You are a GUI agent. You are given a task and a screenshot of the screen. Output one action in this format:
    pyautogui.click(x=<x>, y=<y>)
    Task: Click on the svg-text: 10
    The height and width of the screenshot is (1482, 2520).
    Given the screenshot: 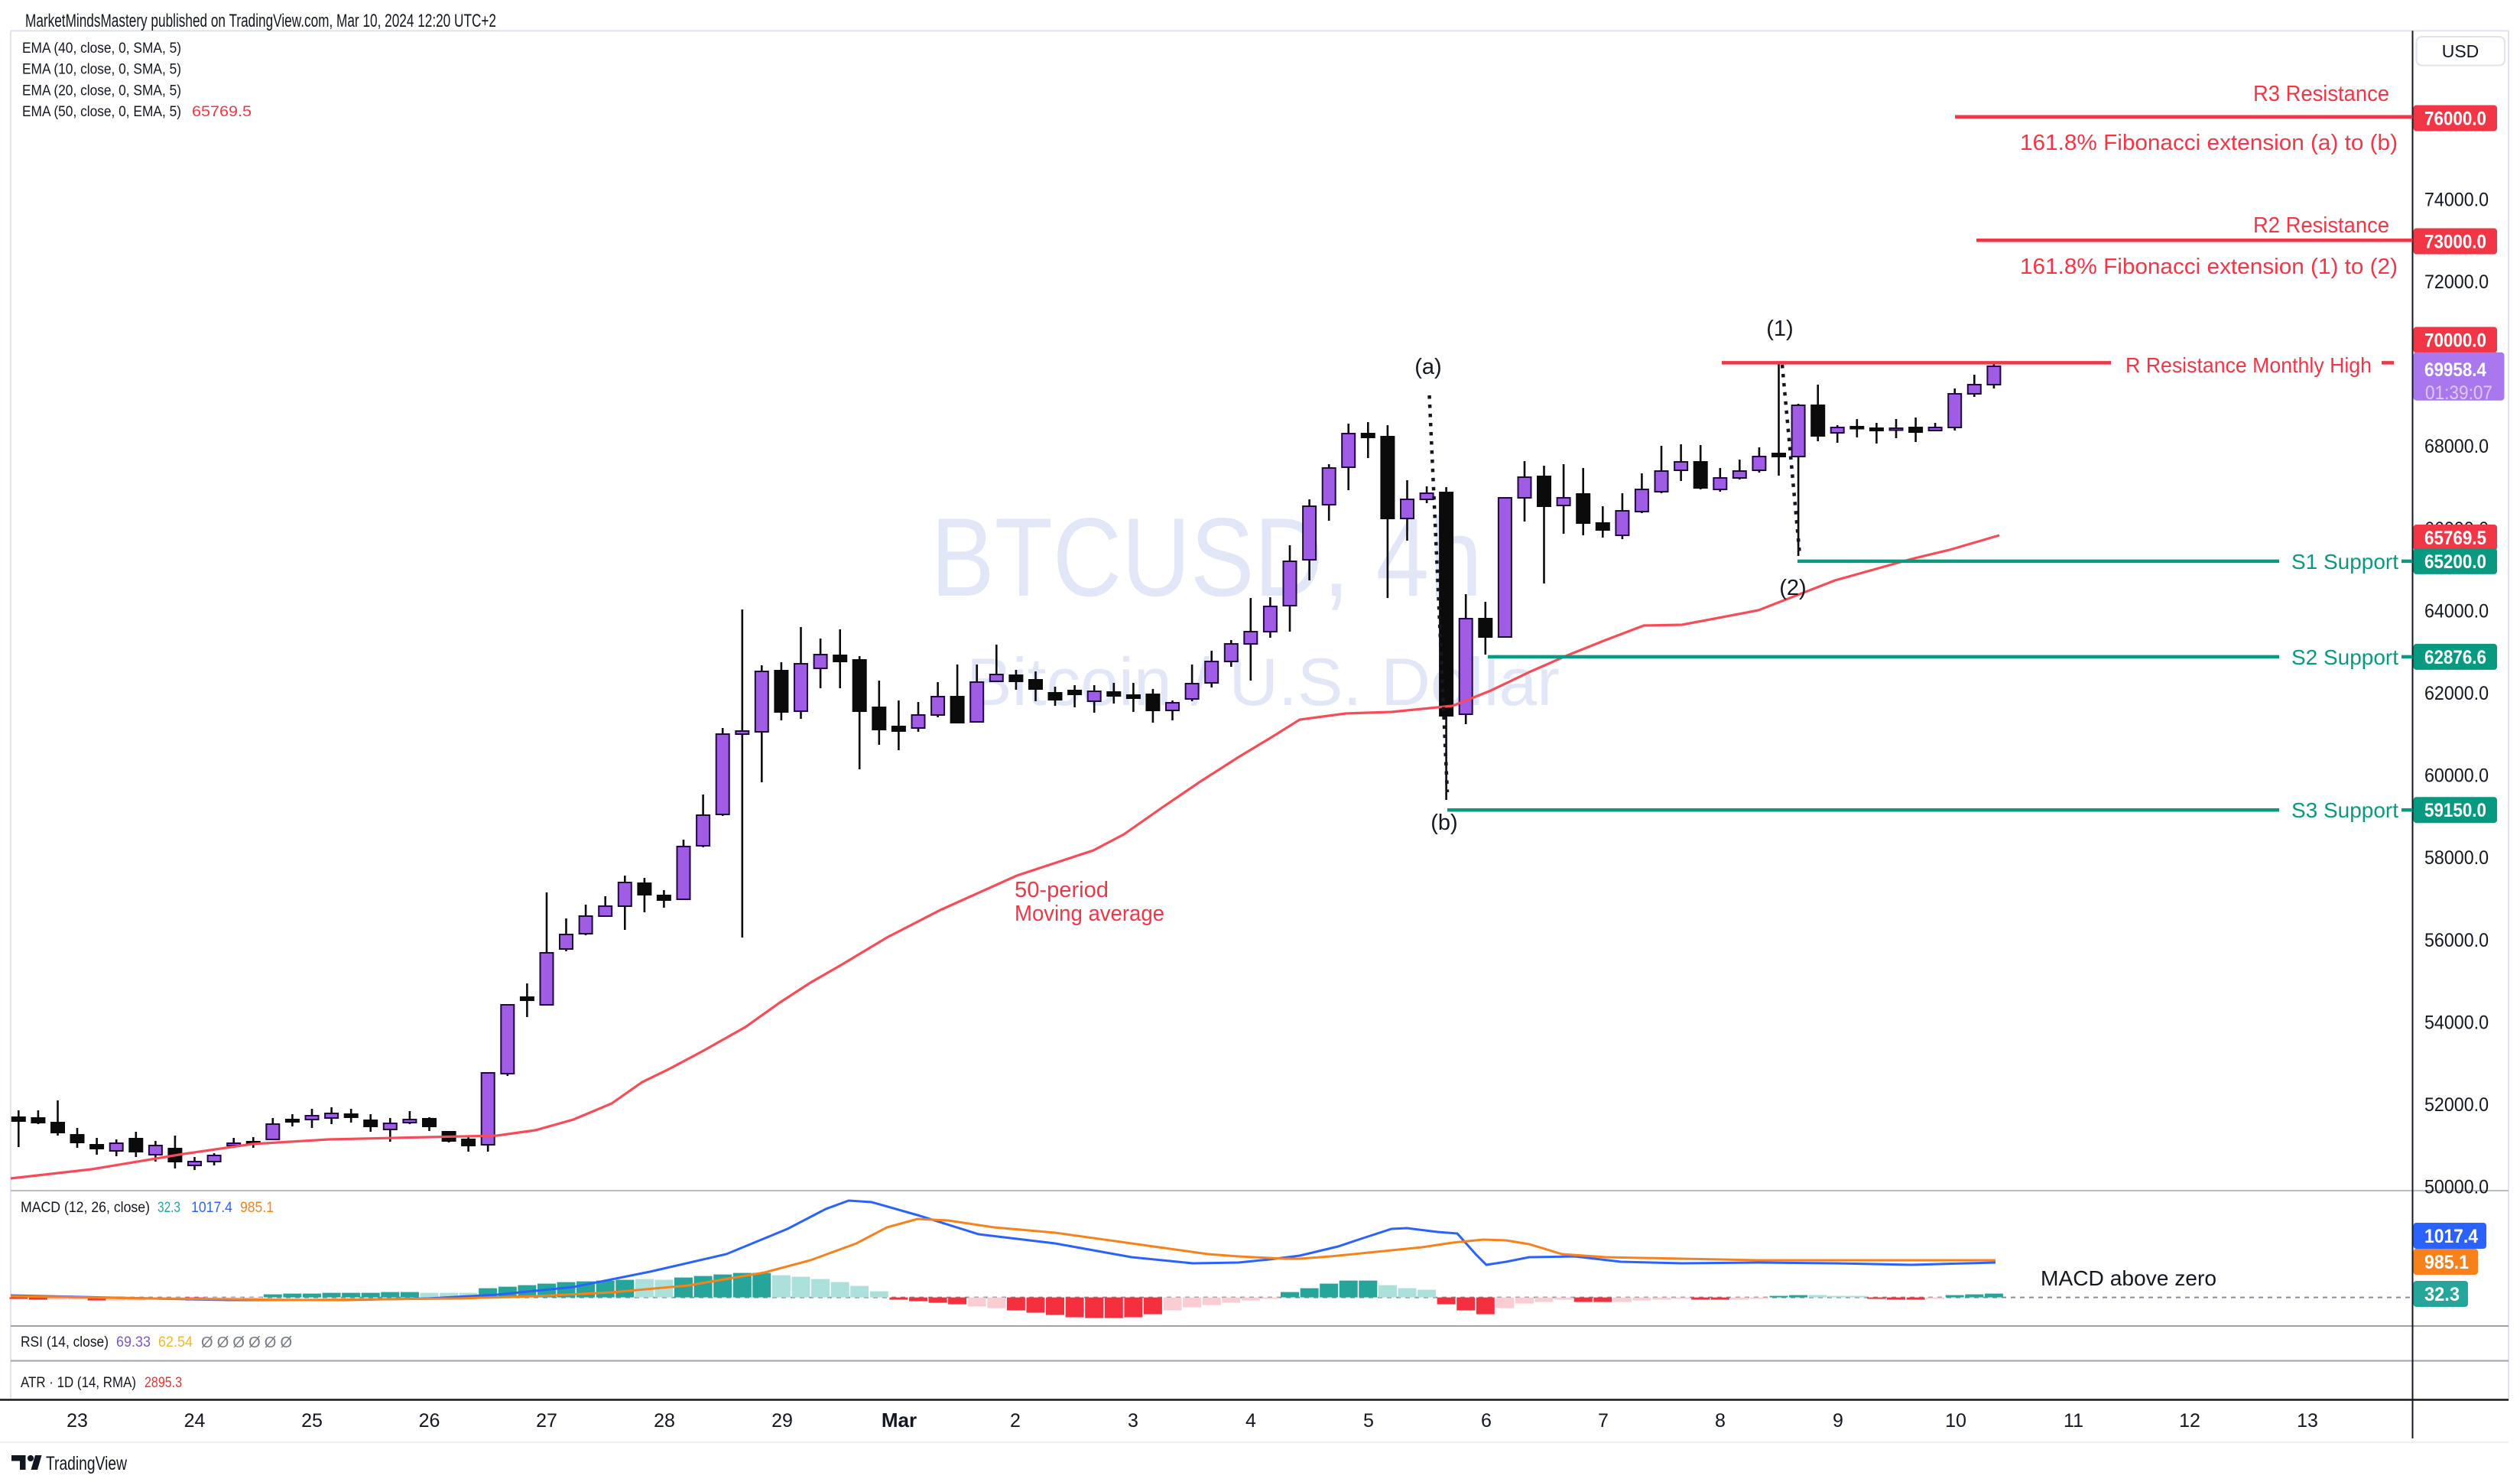 What is the action you would take?
    pyautogui.click(x=1956, y=1421)
    